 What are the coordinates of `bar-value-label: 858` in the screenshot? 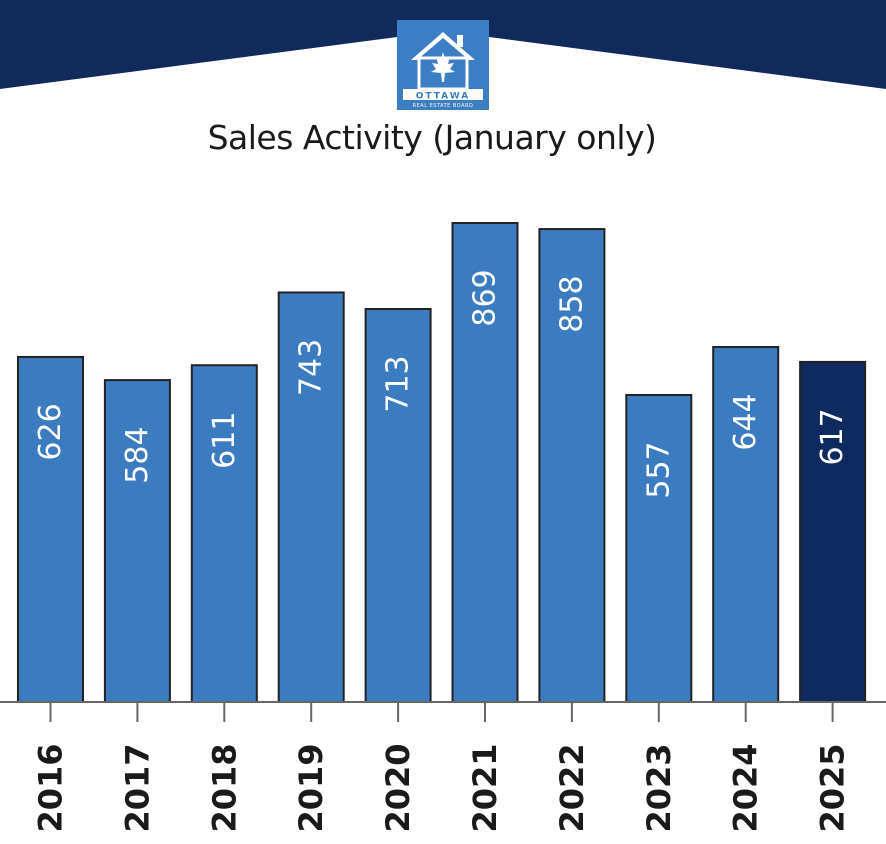 It's located at (571, 303).